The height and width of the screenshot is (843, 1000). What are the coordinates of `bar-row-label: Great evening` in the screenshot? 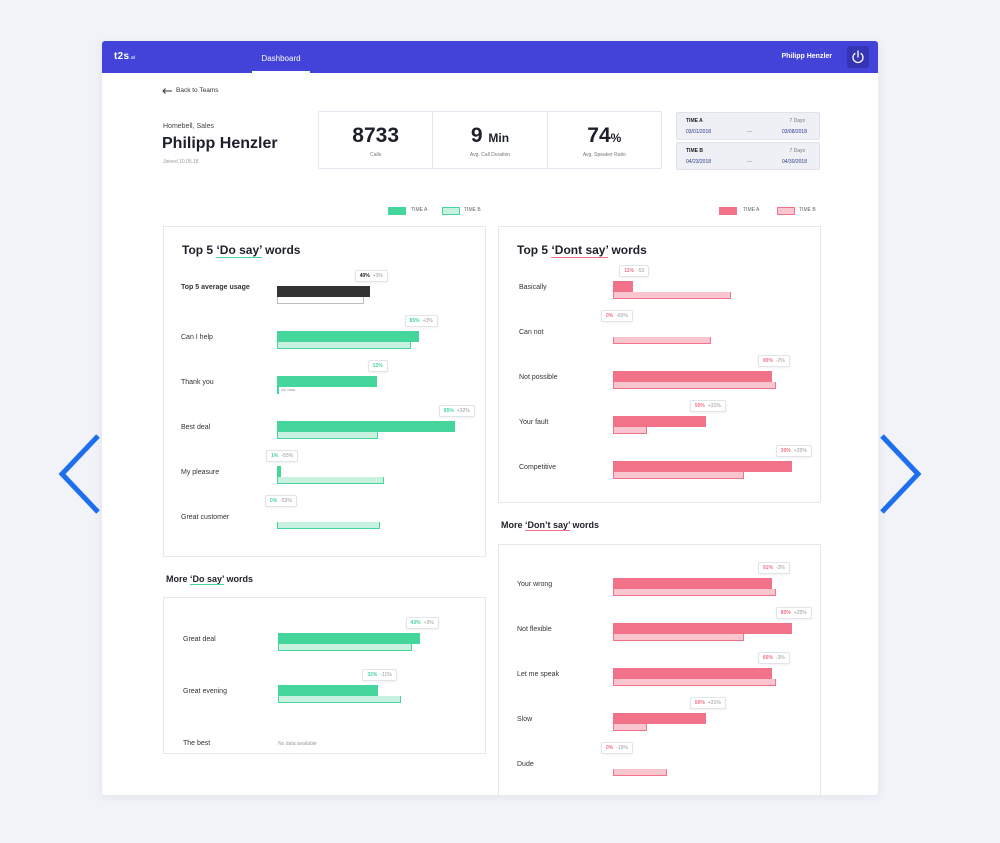 It's located at (205, 691).